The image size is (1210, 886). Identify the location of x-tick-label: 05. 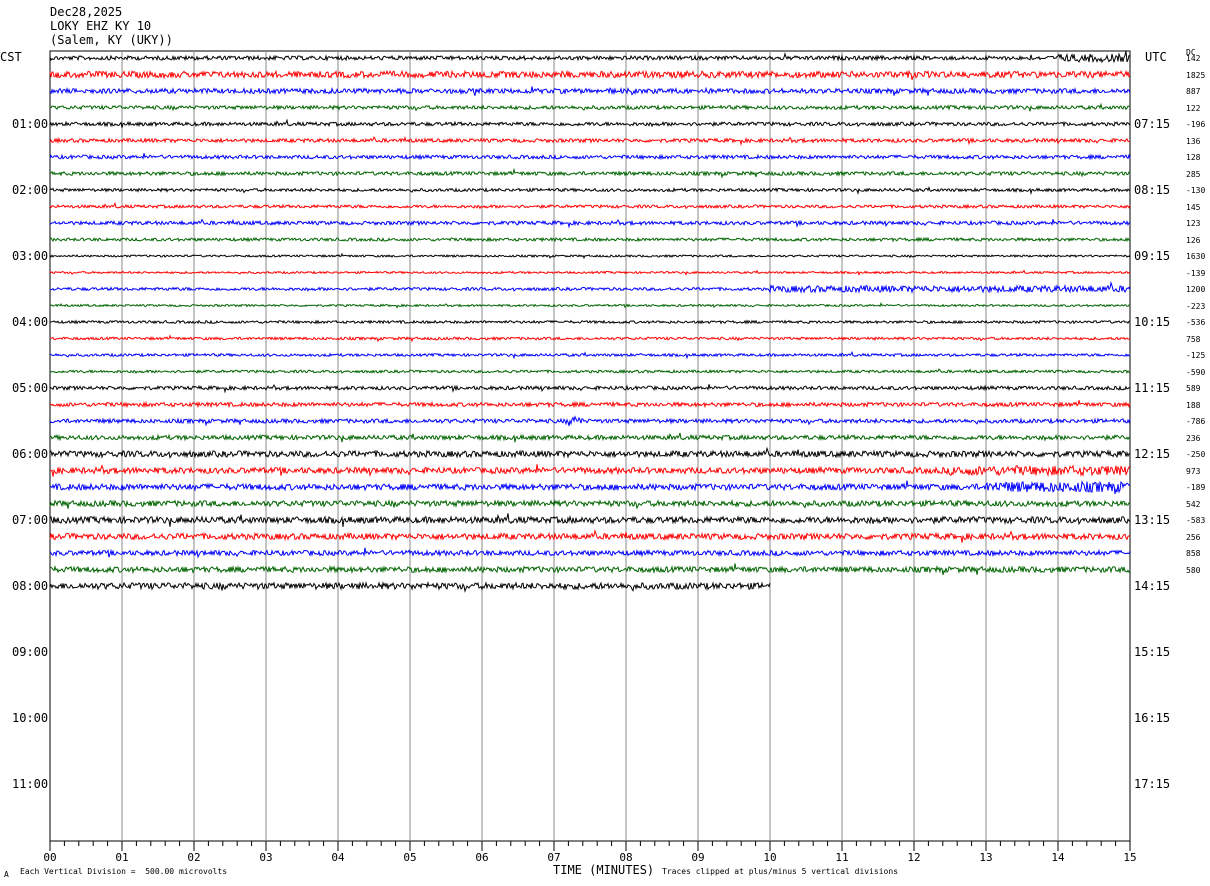
(410, 857).